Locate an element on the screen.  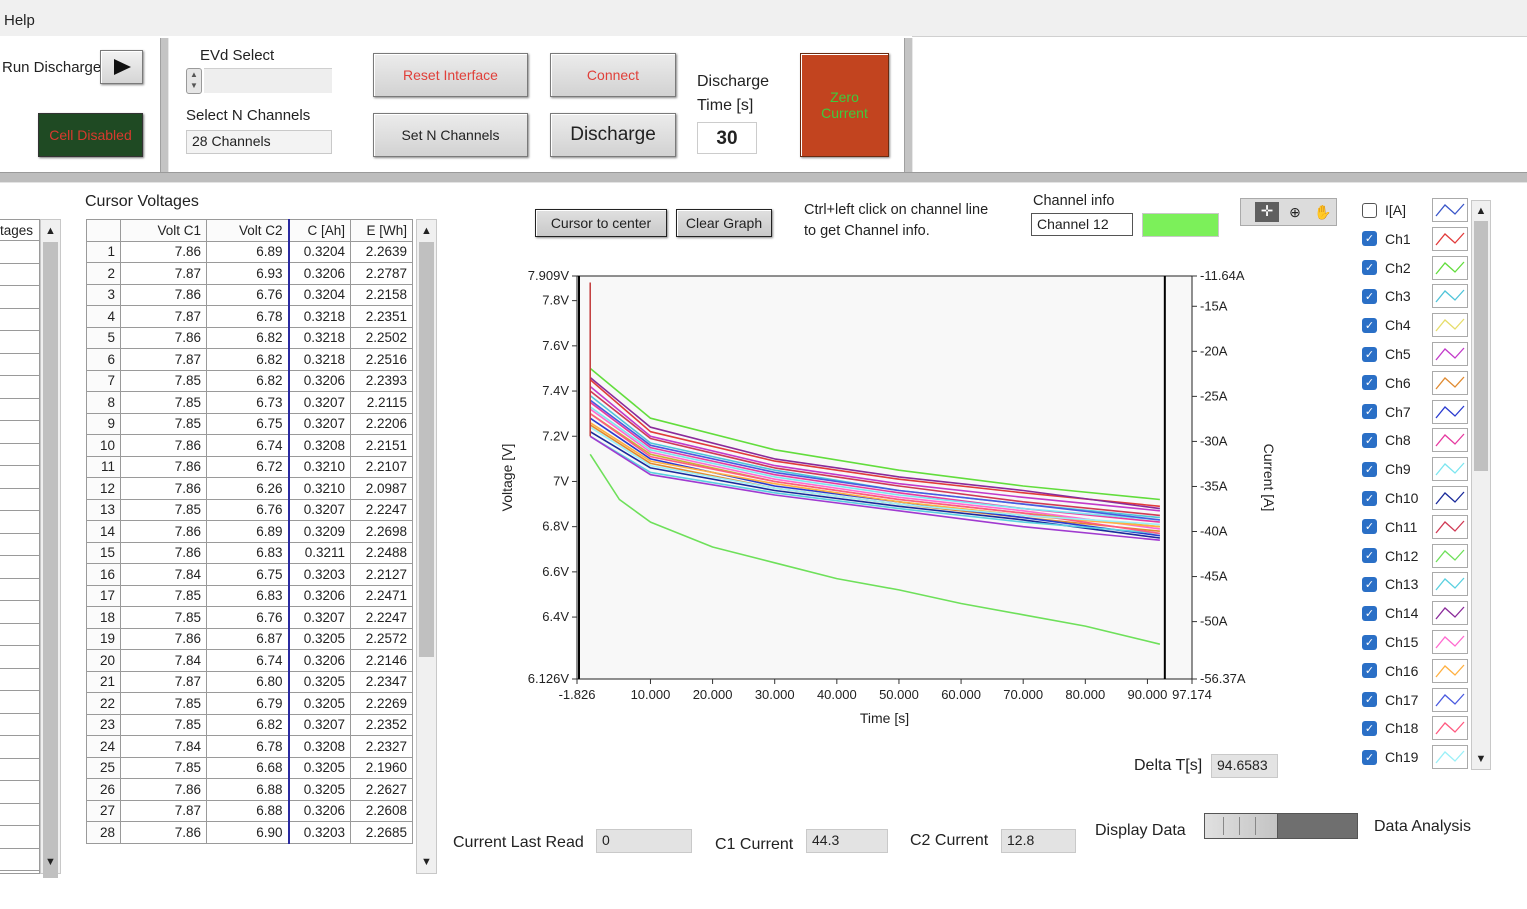
checkbox-unchecked-icon is located at coordinates (1369, 210).